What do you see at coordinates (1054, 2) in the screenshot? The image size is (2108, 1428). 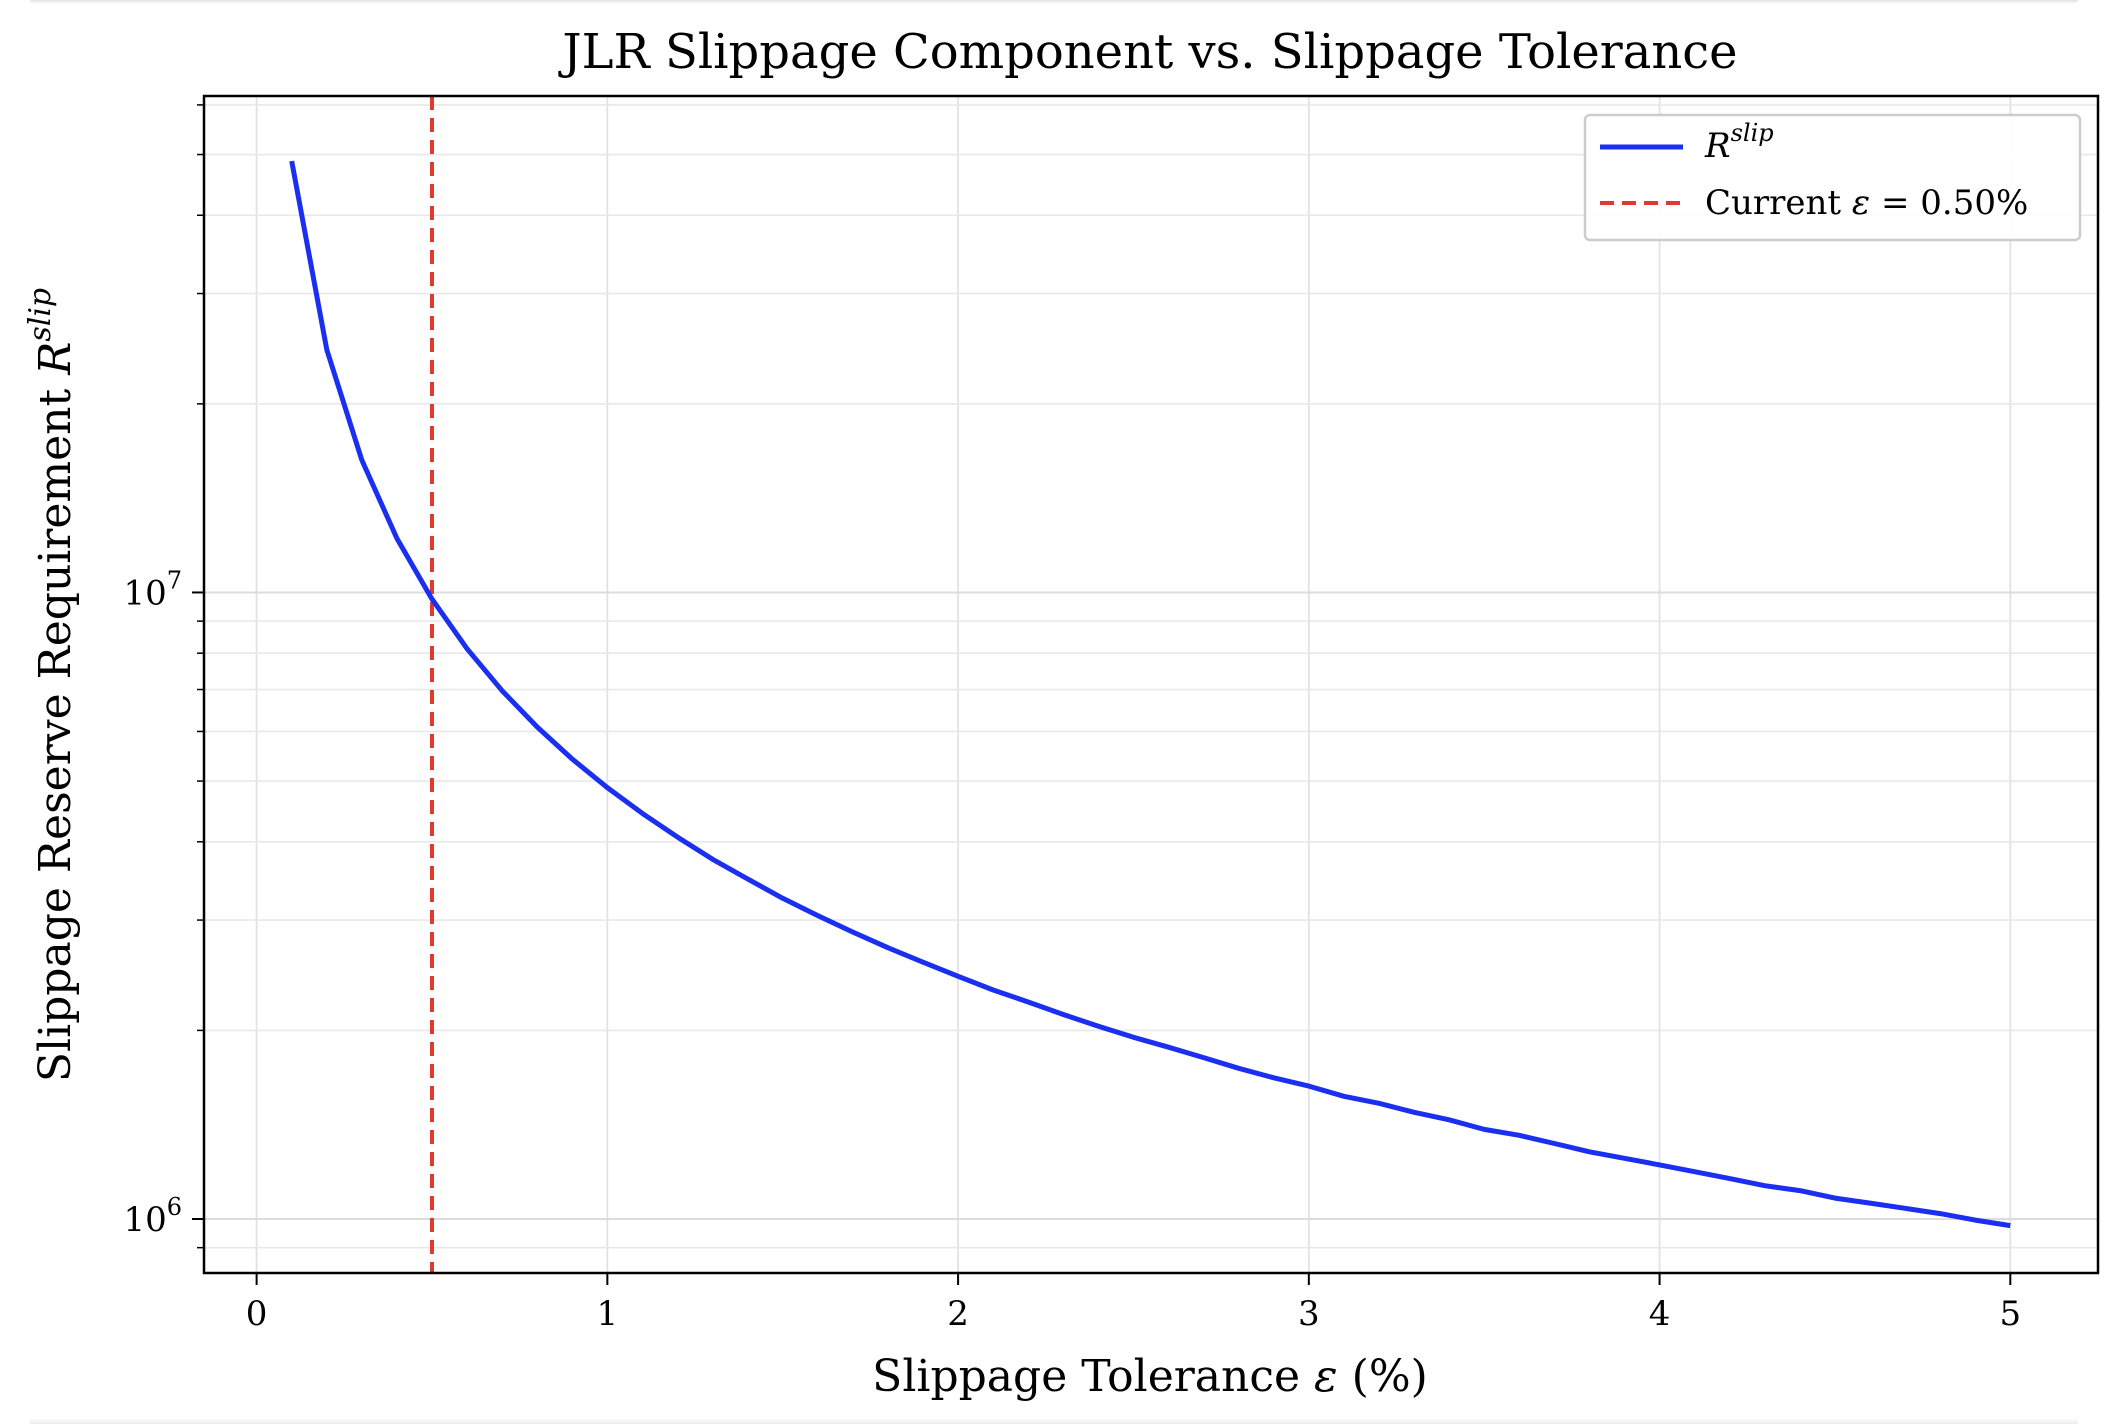 I see `window-edge-top` at bounding box center [1054, 2].